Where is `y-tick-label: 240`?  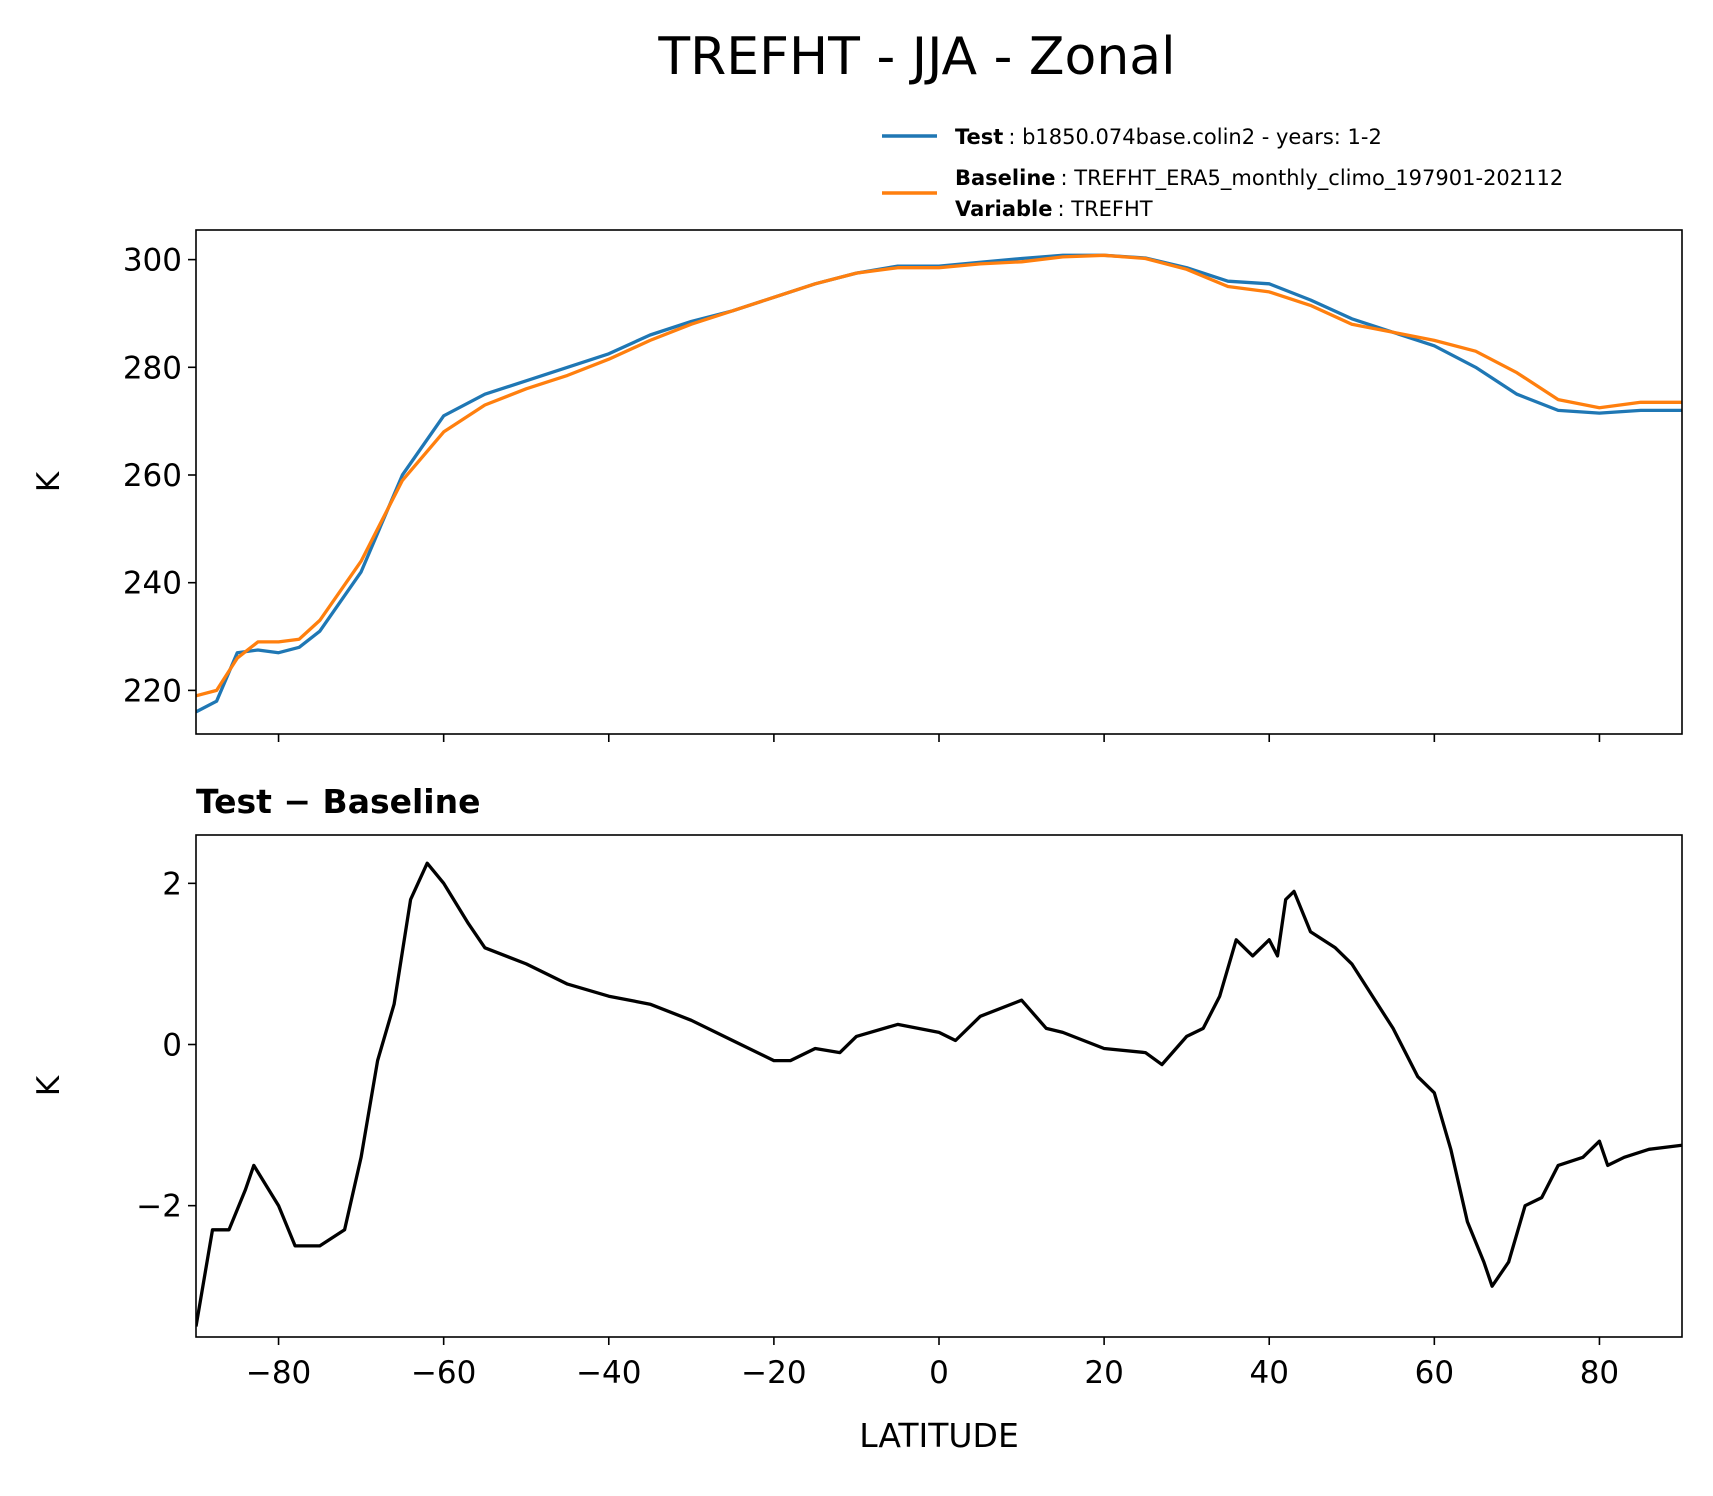 y-tick-label: 240 is located at coordinates (152, 584).